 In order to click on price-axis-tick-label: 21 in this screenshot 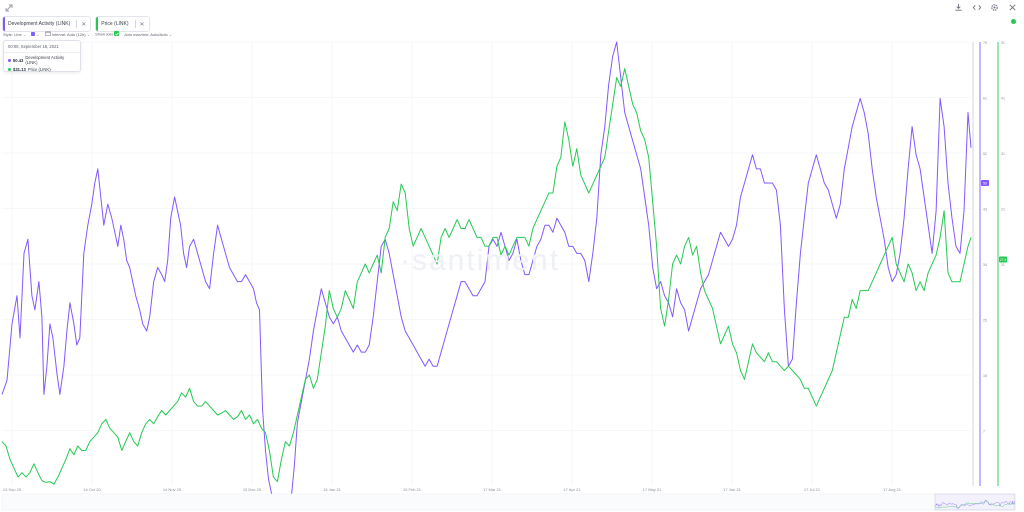, I will do `click(1003, 210)`.